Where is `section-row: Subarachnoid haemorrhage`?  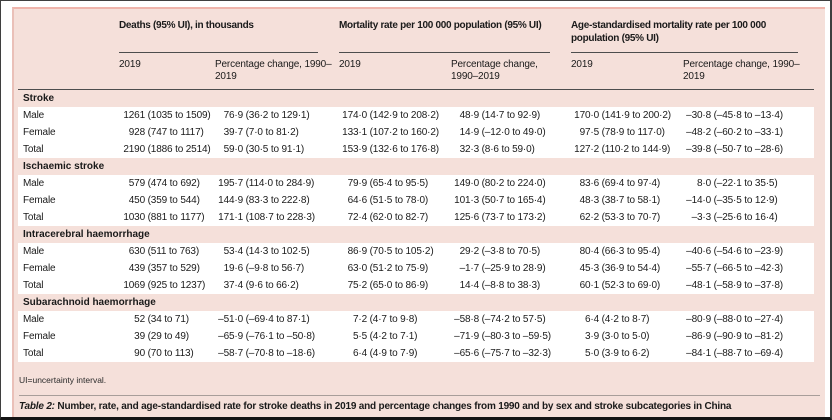 section-row: Subarachnoid haemorrhage is located at coordinates (416, 302).